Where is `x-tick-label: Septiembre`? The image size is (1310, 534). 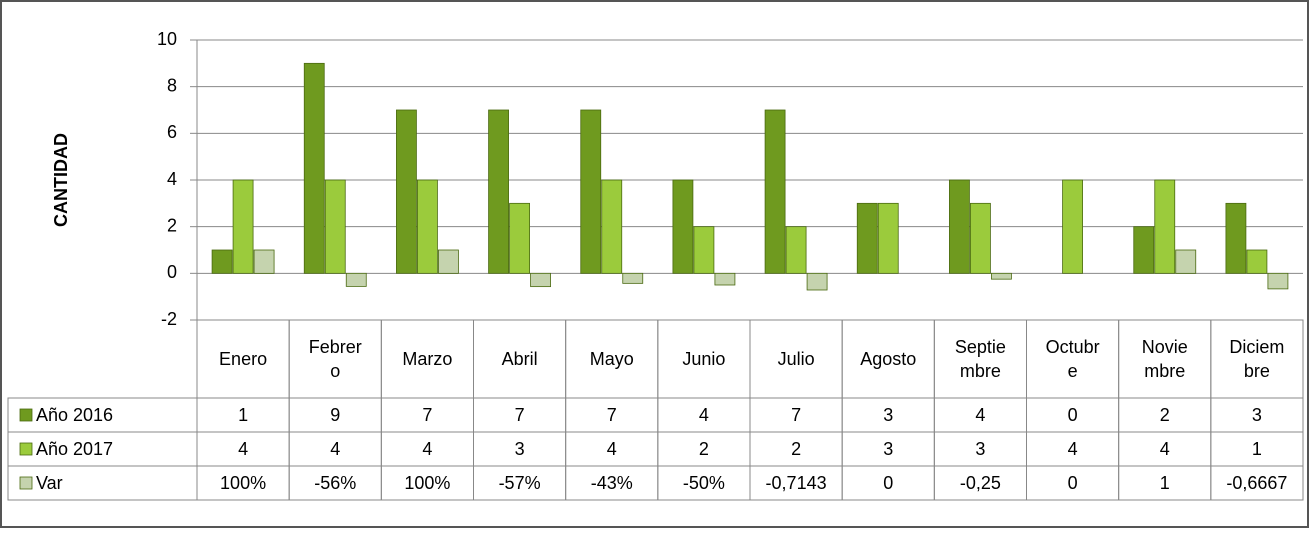
x-tick-label: Septiembre is located at coordinates (980, 359).